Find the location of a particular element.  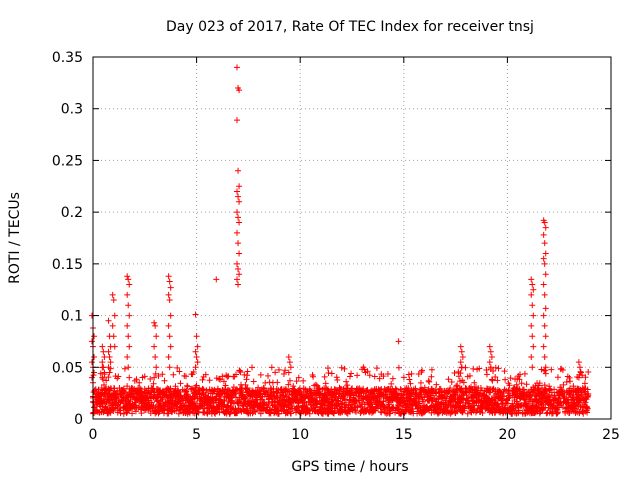

x-tick-label: 10 is located at coordinates (300, 435).